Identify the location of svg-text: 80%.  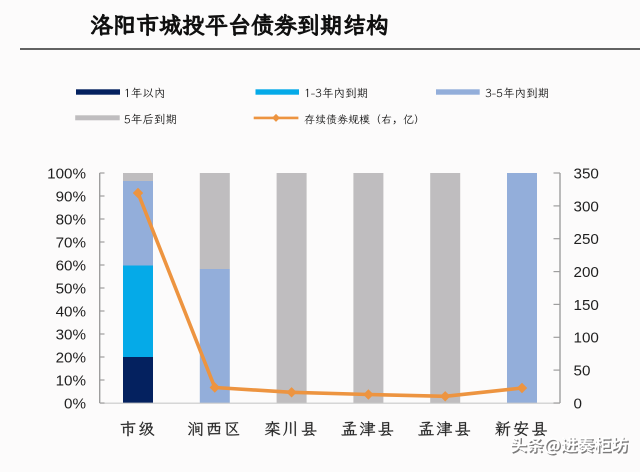
(71, 219).